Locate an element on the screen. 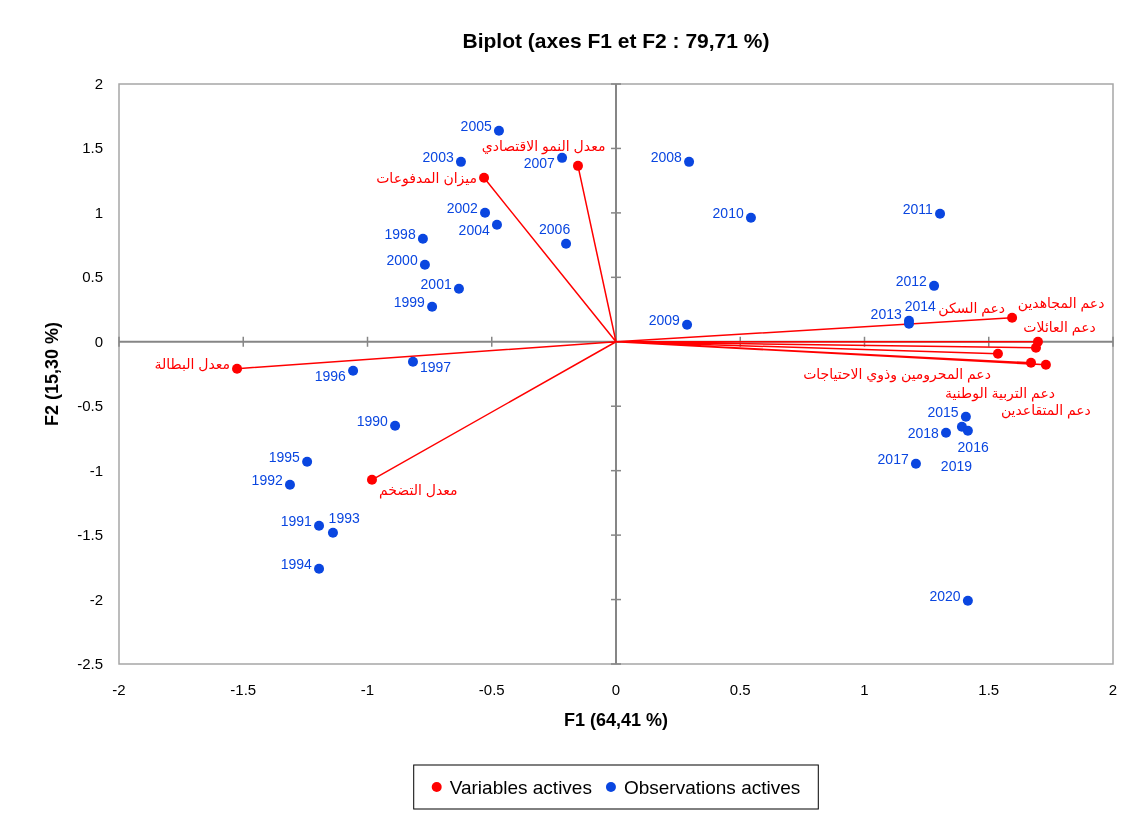  x-tick-label: 0.5 is located at coordinates (740, 689).